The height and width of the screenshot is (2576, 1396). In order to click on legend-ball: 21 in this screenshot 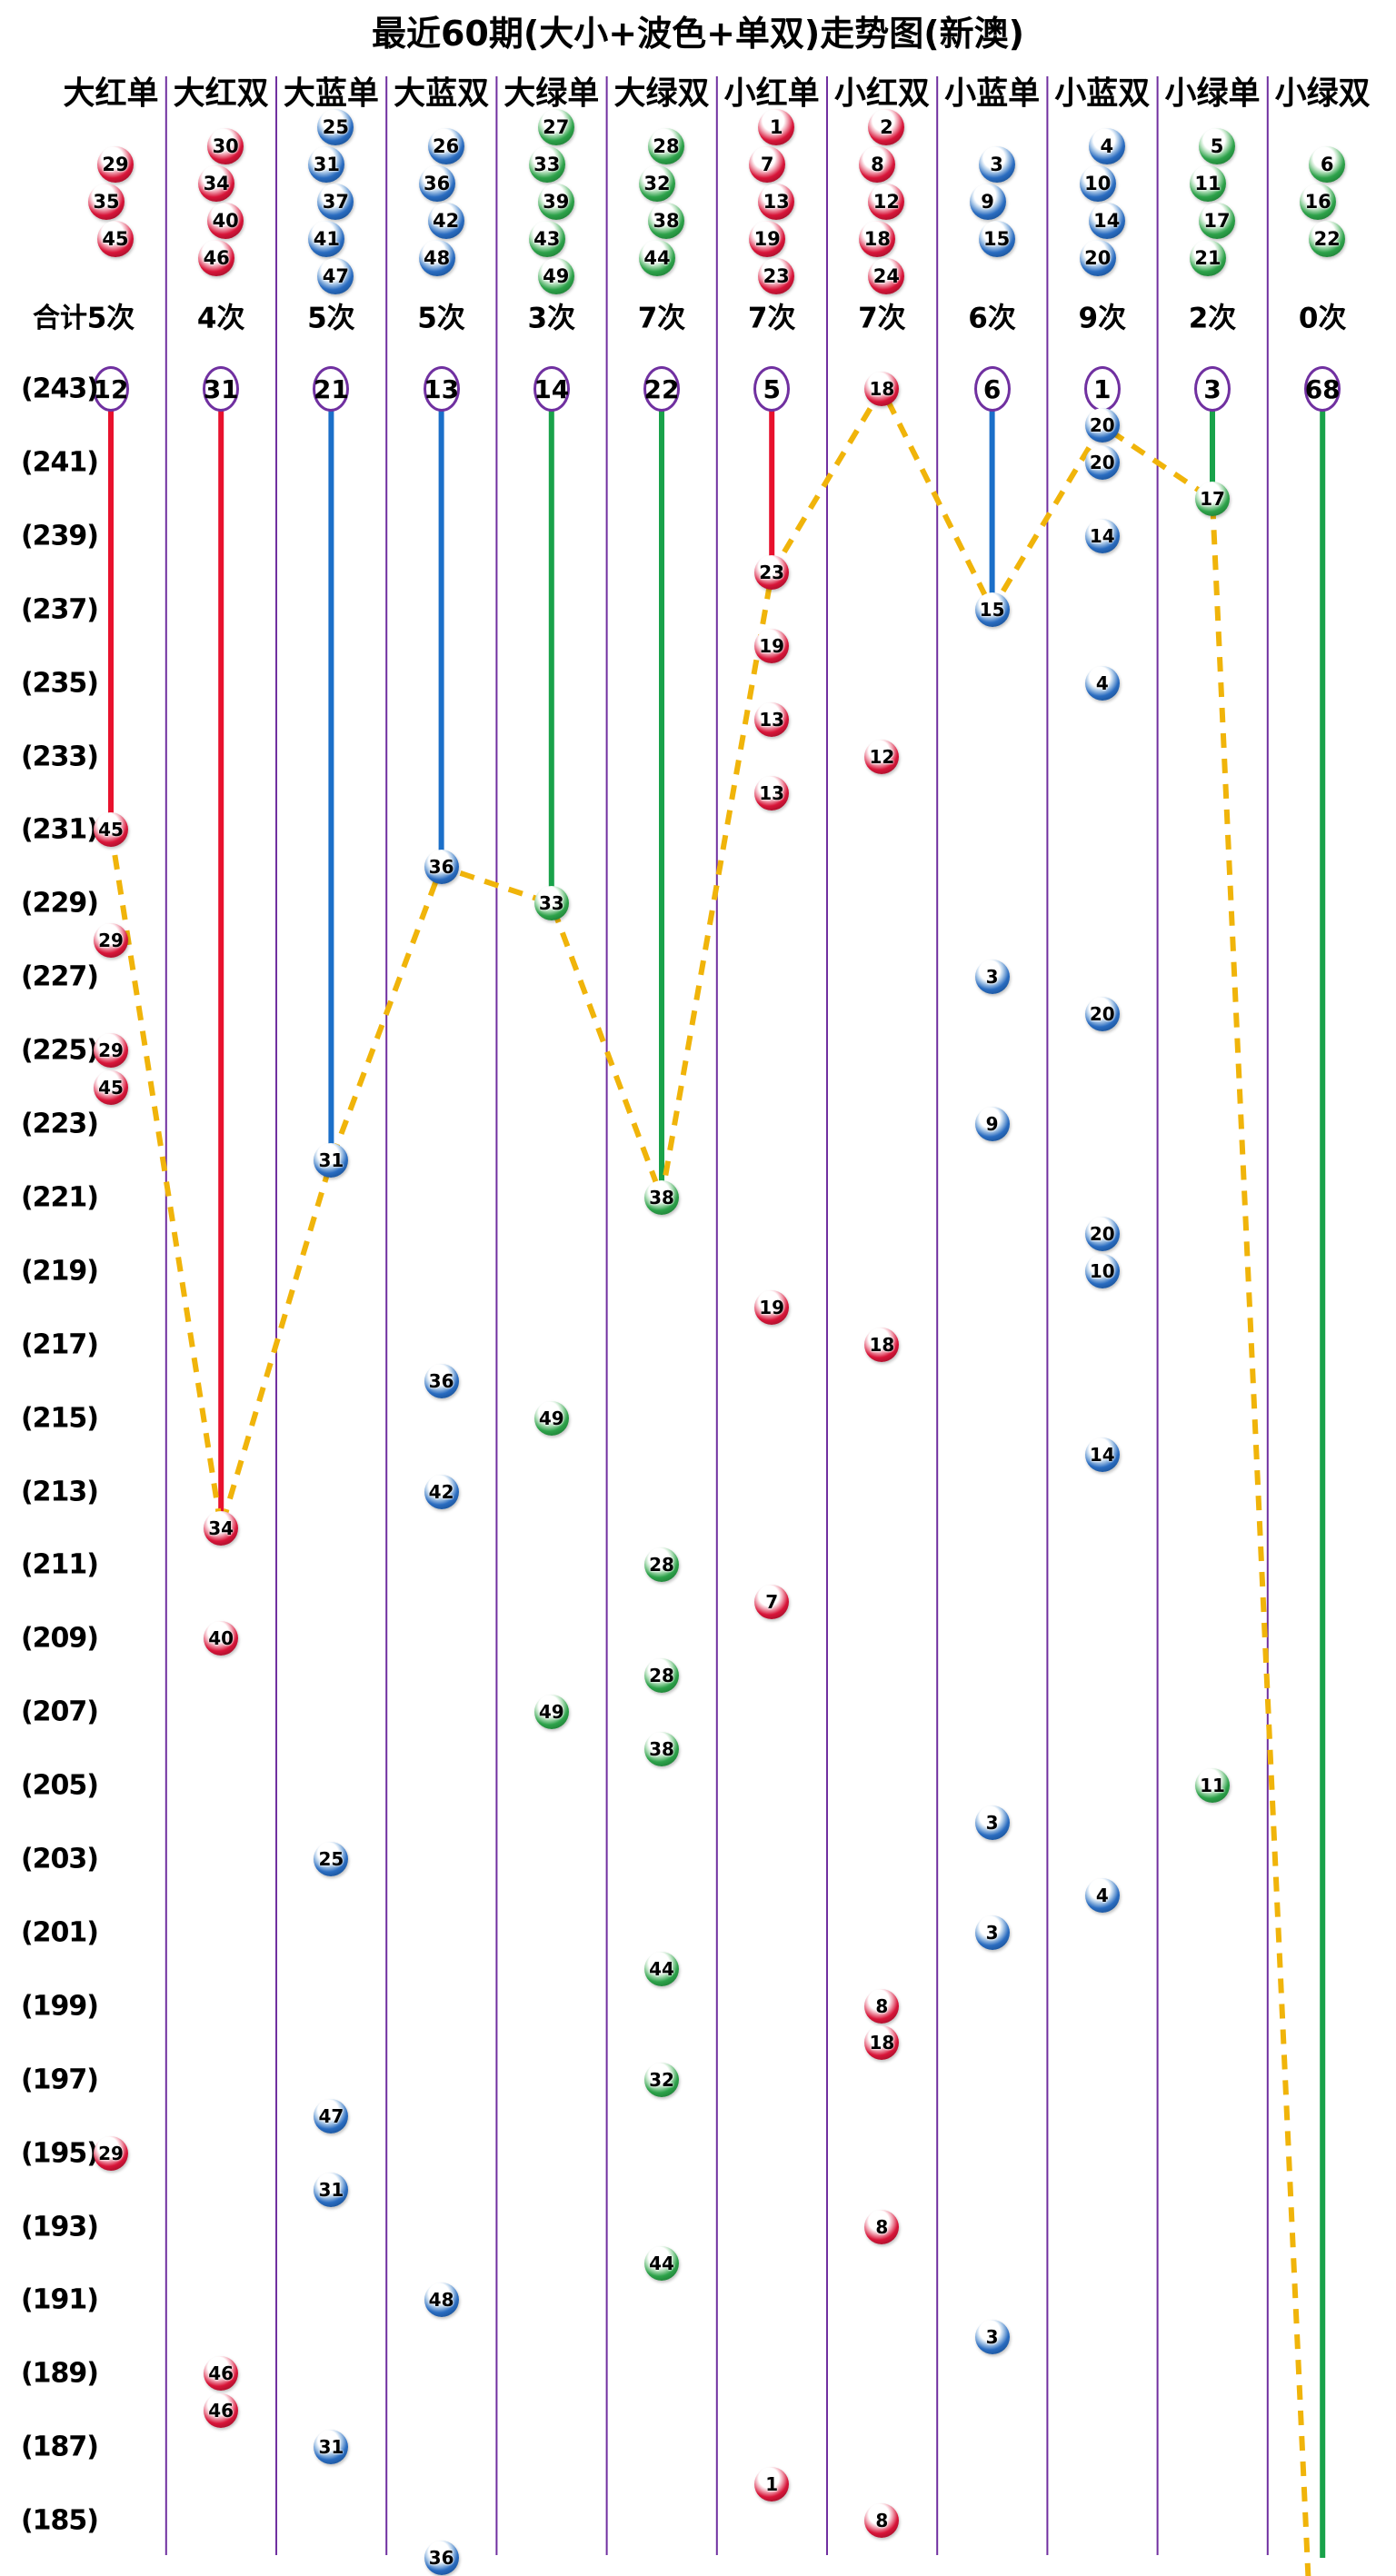, I will do `click(1208, 257)`.